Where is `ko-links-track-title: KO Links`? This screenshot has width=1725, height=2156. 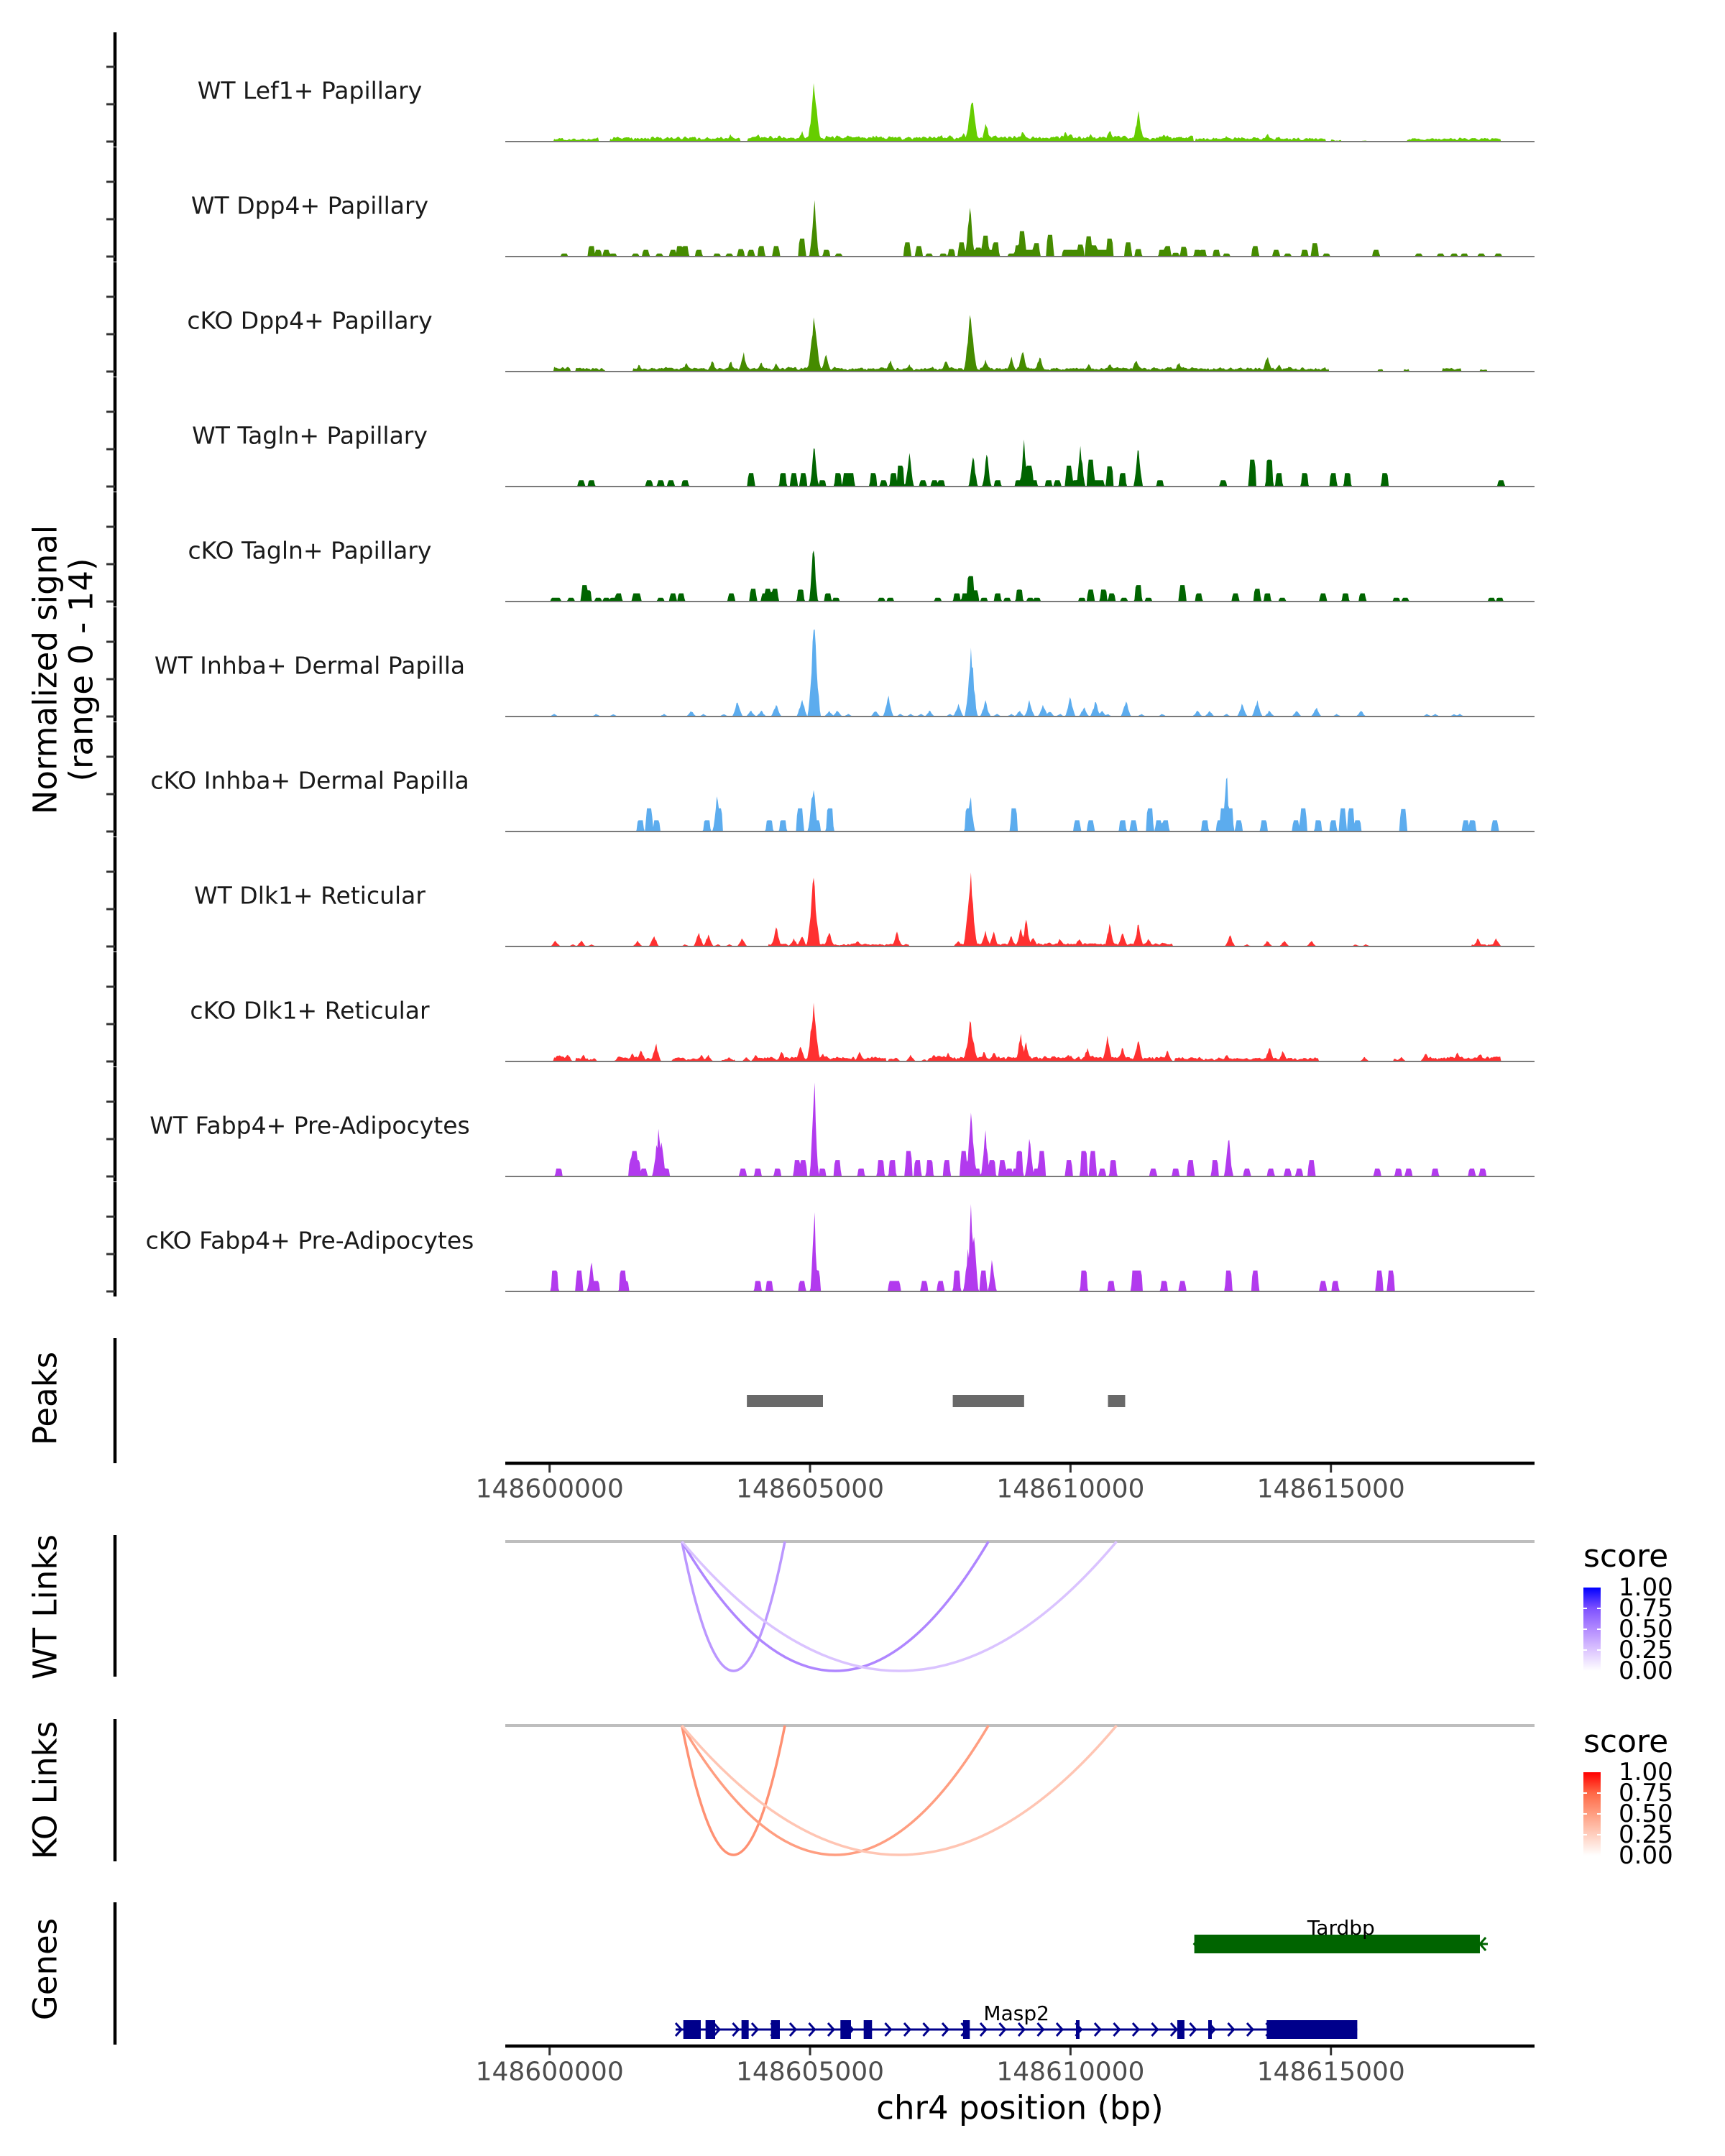
ko-links-track-title: KO Links is located at coordinates (46, 1790).